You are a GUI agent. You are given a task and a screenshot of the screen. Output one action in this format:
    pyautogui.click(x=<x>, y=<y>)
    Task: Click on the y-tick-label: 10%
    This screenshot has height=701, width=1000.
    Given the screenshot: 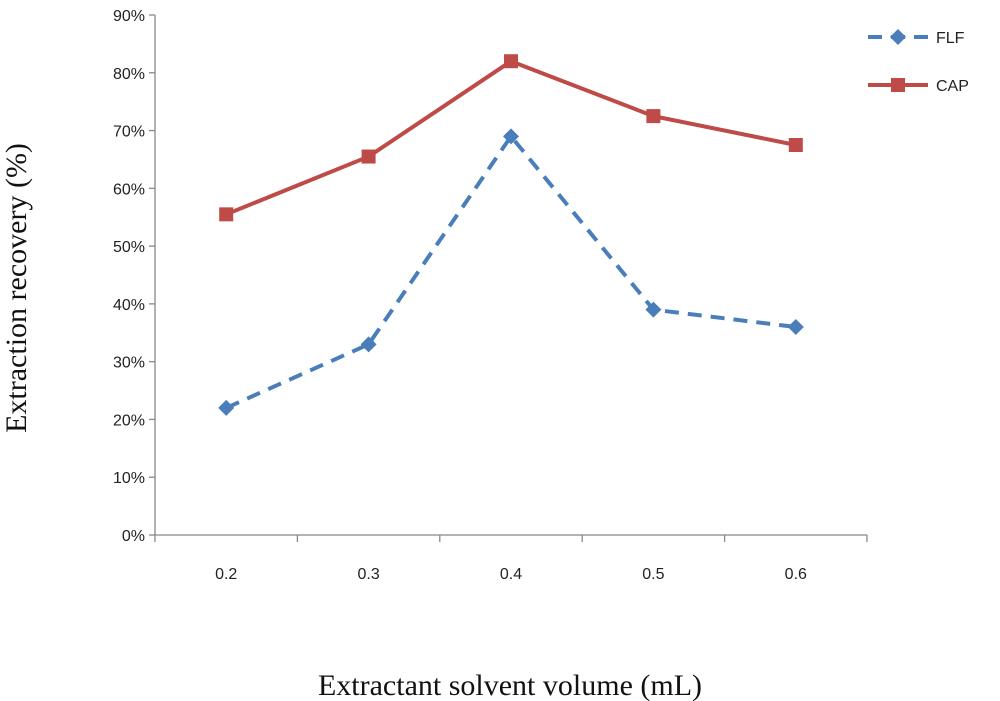 What is the action you would take?
    pyautogui.click(x=129, y=478)
    